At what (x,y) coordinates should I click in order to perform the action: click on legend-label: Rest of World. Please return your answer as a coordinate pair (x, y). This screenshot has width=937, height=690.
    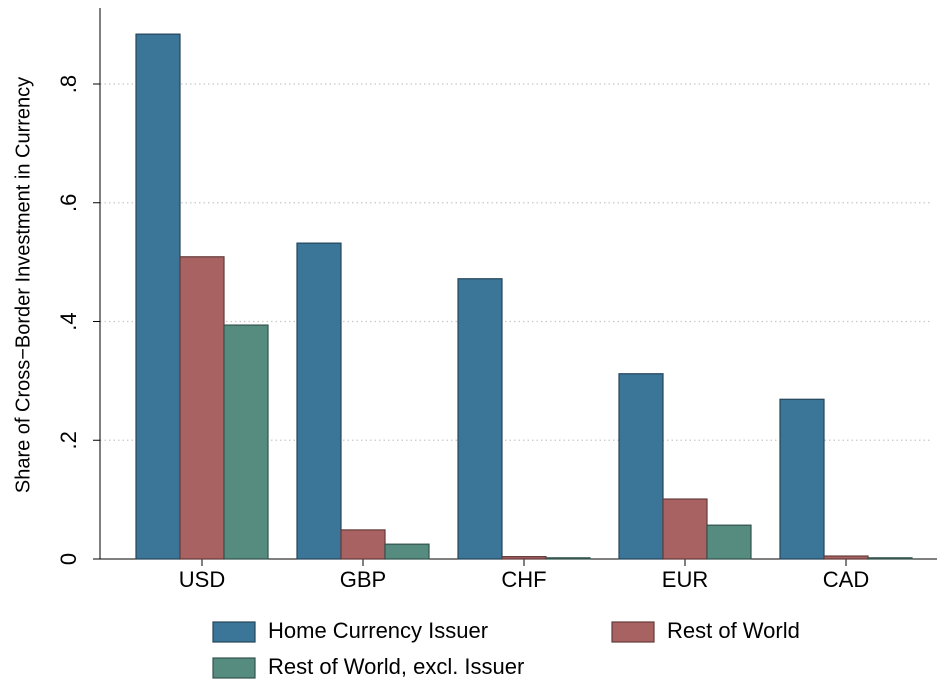
    Looking at the image, I should click on (733, 630).